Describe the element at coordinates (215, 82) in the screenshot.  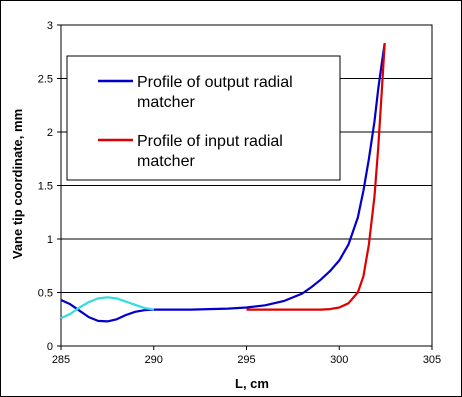
I see `legend-label-output-line1: Profile of output radial` at that location.